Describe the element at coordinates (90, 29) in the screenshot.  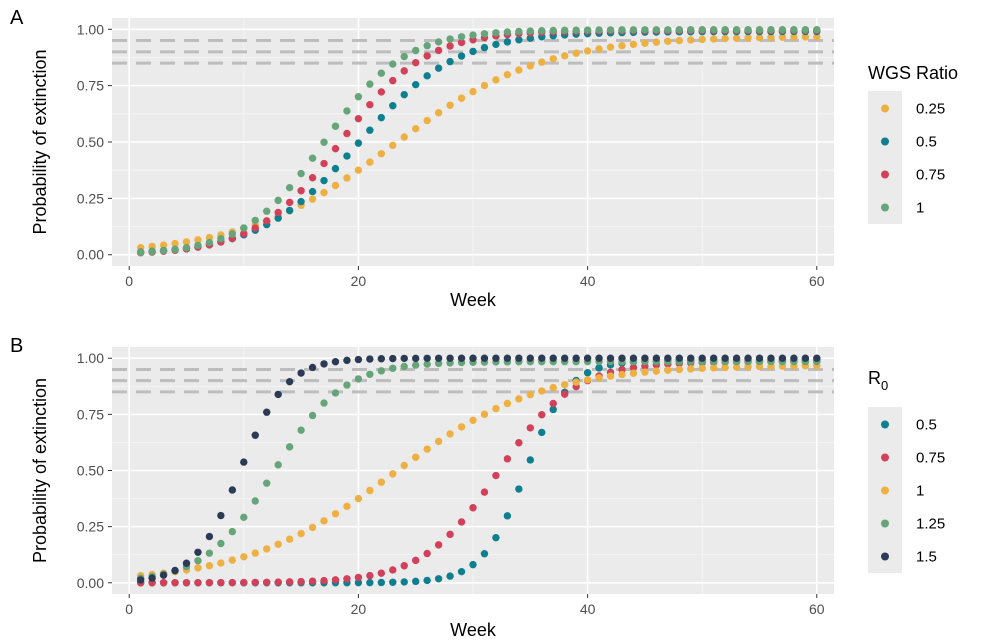
I see `y-tick-label: 1.00` at that location.